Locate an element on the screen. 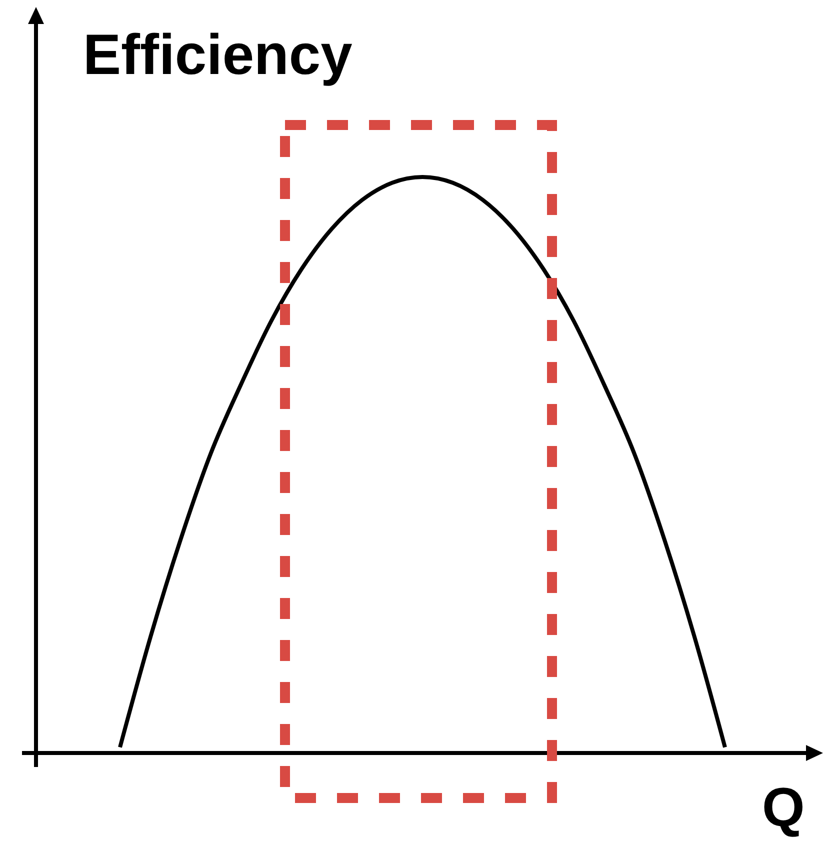  x-axis-title: Q is located at coordinates (783, 807).